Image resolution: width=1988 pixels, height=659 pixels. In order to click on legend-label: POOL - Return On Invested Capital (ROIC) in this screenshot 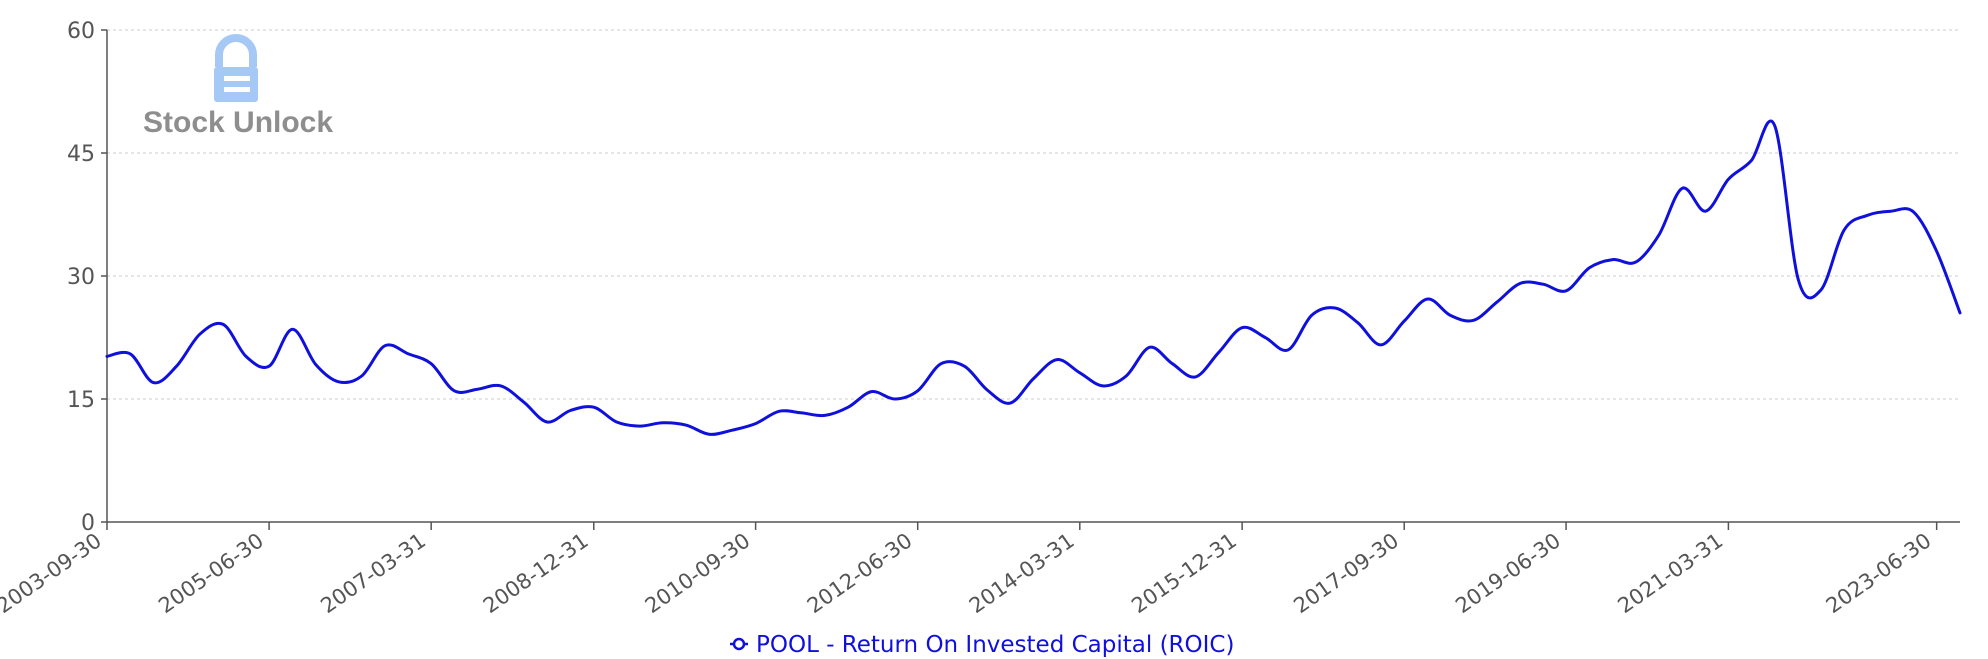, I will do `click(995, 645)`.